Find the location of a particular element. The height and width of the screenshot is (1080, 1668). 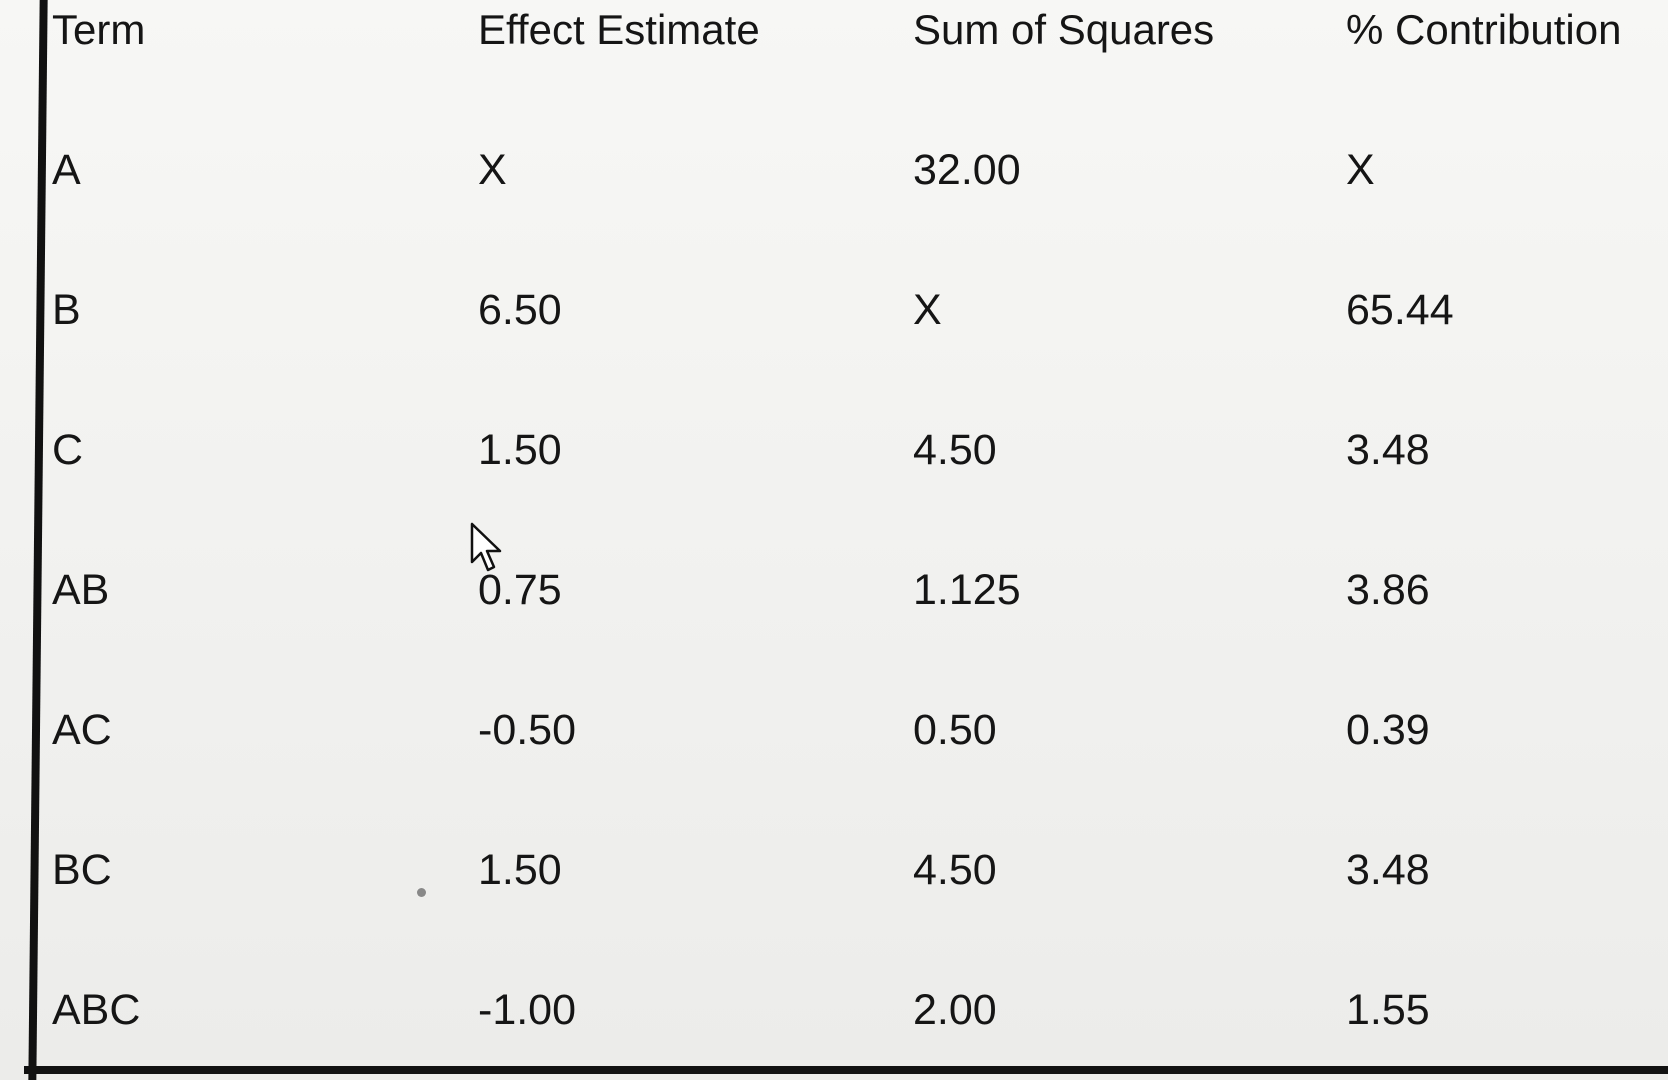

cell-term: A is located at coordinates (66, 170).